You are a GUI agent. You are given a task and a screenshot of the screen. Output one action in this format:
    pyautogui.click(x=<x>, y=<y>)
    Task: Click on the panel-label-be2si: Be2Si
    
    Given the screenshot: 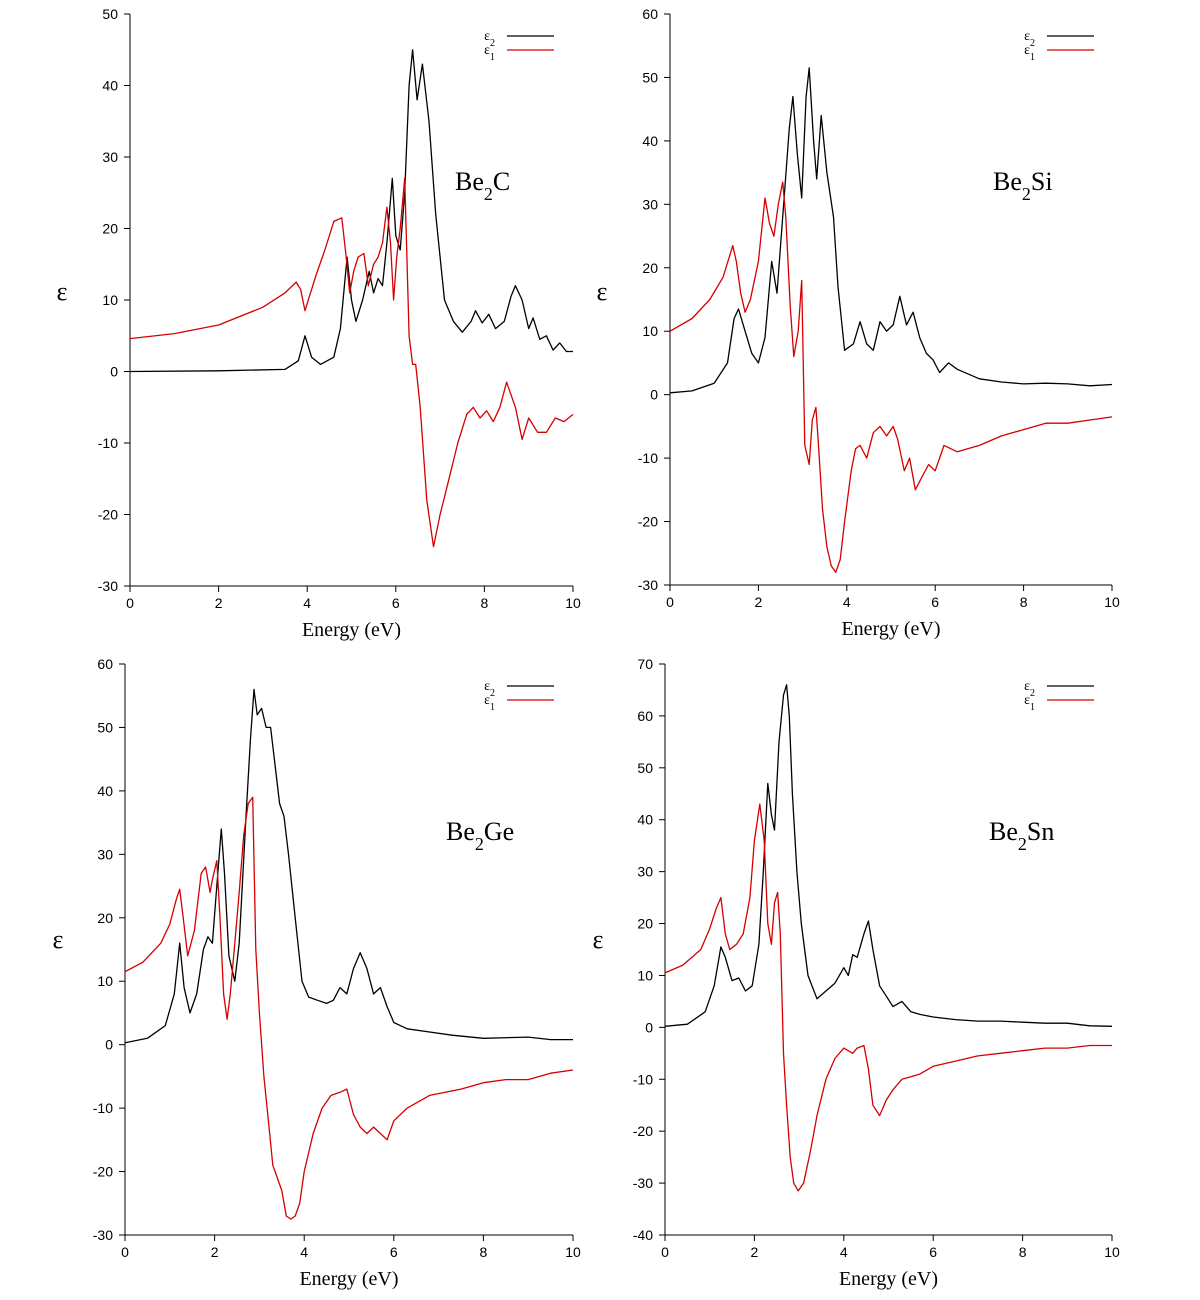 What is the action you would take?
    pyautogui.click(x=1023, y=185)
    